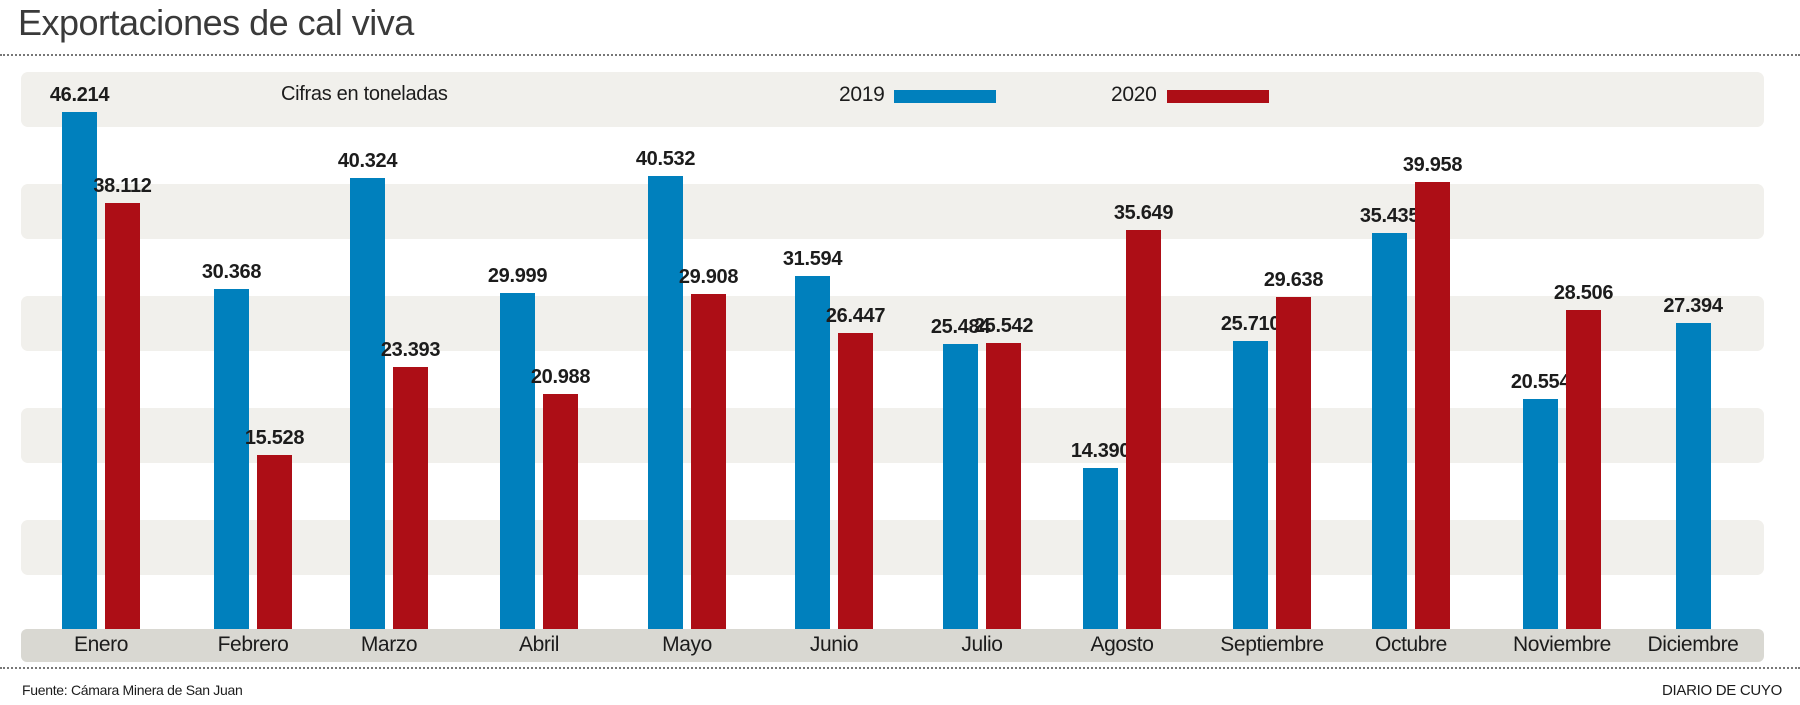 The height and width of the screenshot is (705, 1800). I want to click on x-tick-label: Agosto, so click(1122, 644).